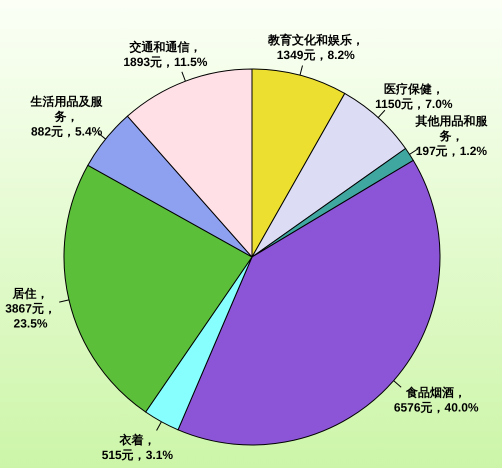 The height and width of the screenshot is (468, 502). I want to click on slice-label: 其他用品和服务，197元，1.2%, so click(451, 136).